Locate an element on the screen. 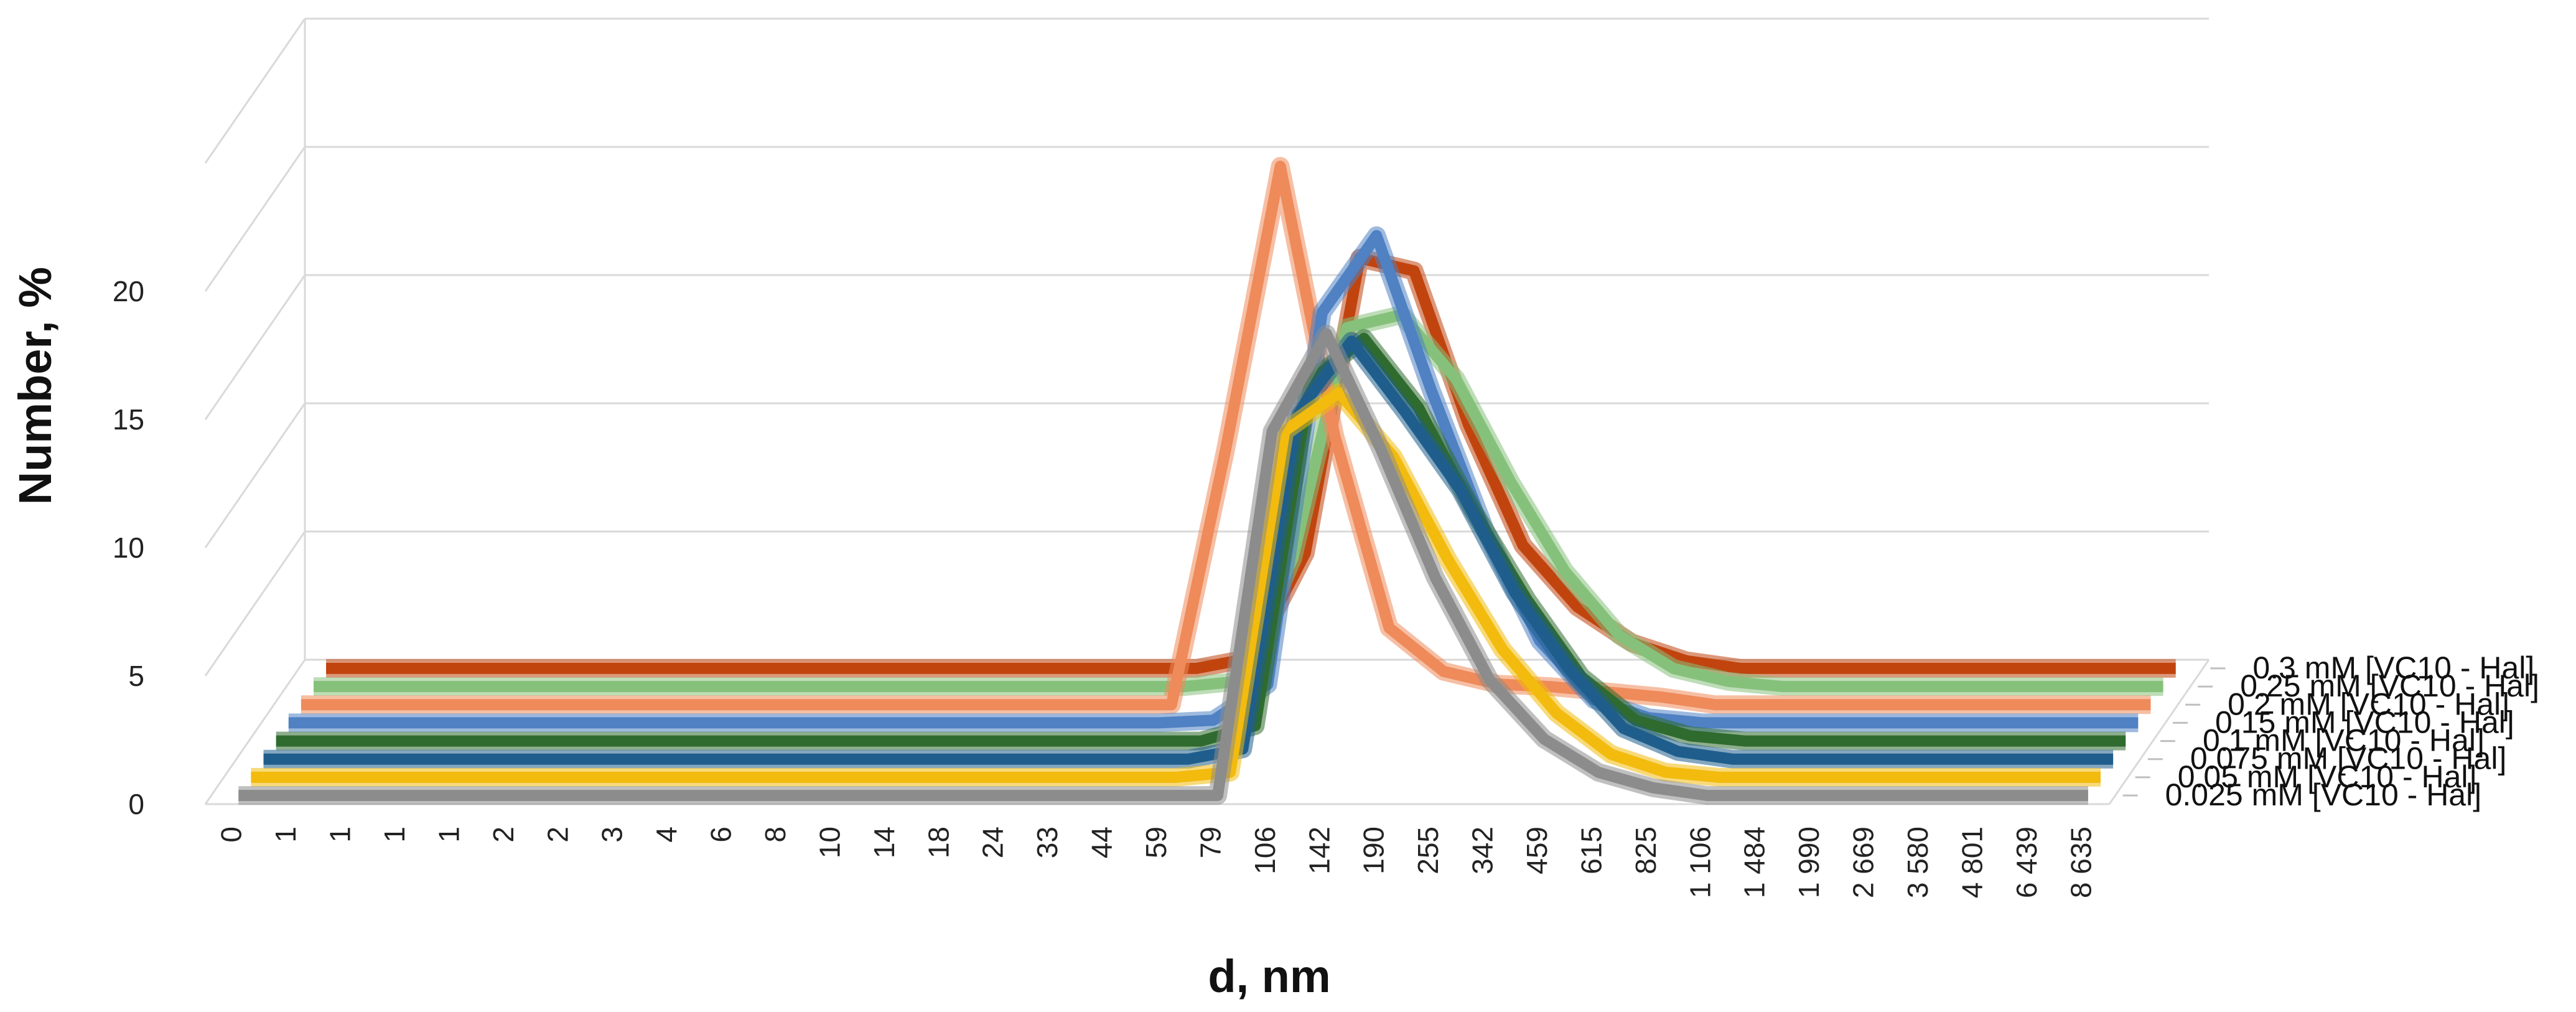 Image resolution: width=2576 pixels, height=1012 pixels. x-tick-label: 6 is located at coordinates (721, 835).